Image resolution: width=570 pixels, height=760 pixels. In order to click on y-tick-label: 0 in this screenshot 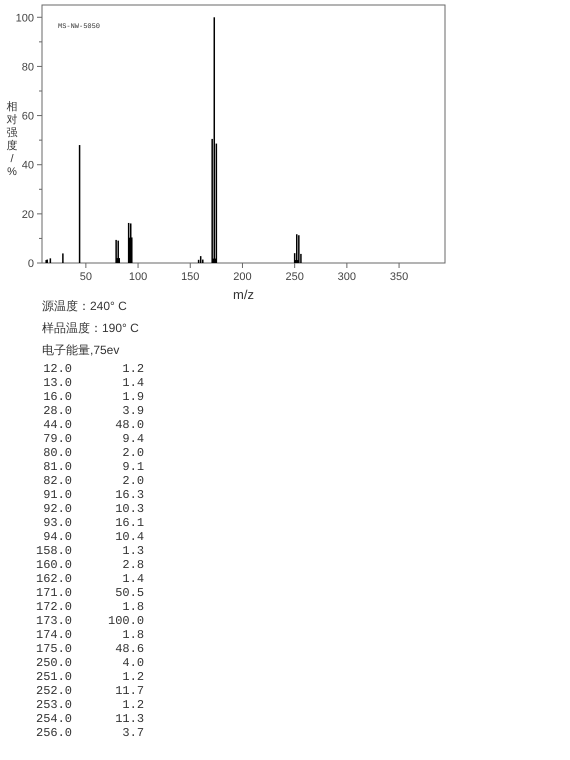, I will do `click(31, 264)`.